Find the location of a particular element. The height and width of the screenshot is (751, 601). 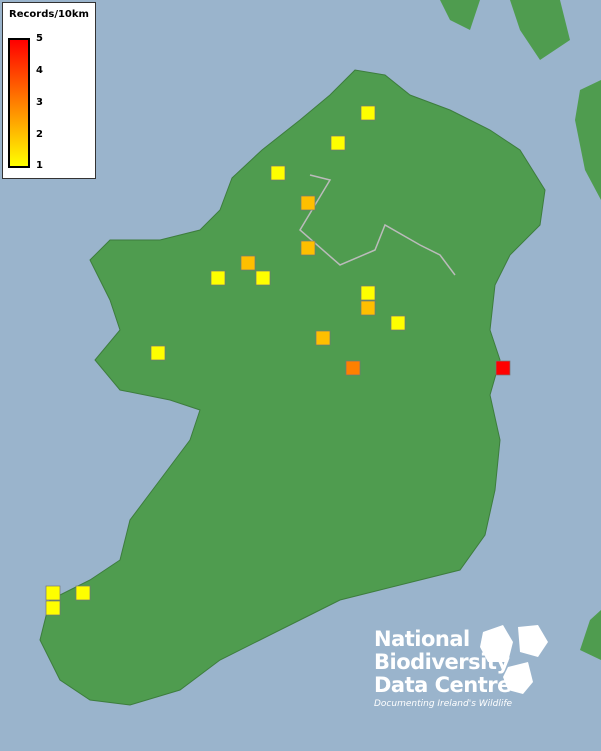

logo-hexagon-icons is located at coordinates (514, 659).